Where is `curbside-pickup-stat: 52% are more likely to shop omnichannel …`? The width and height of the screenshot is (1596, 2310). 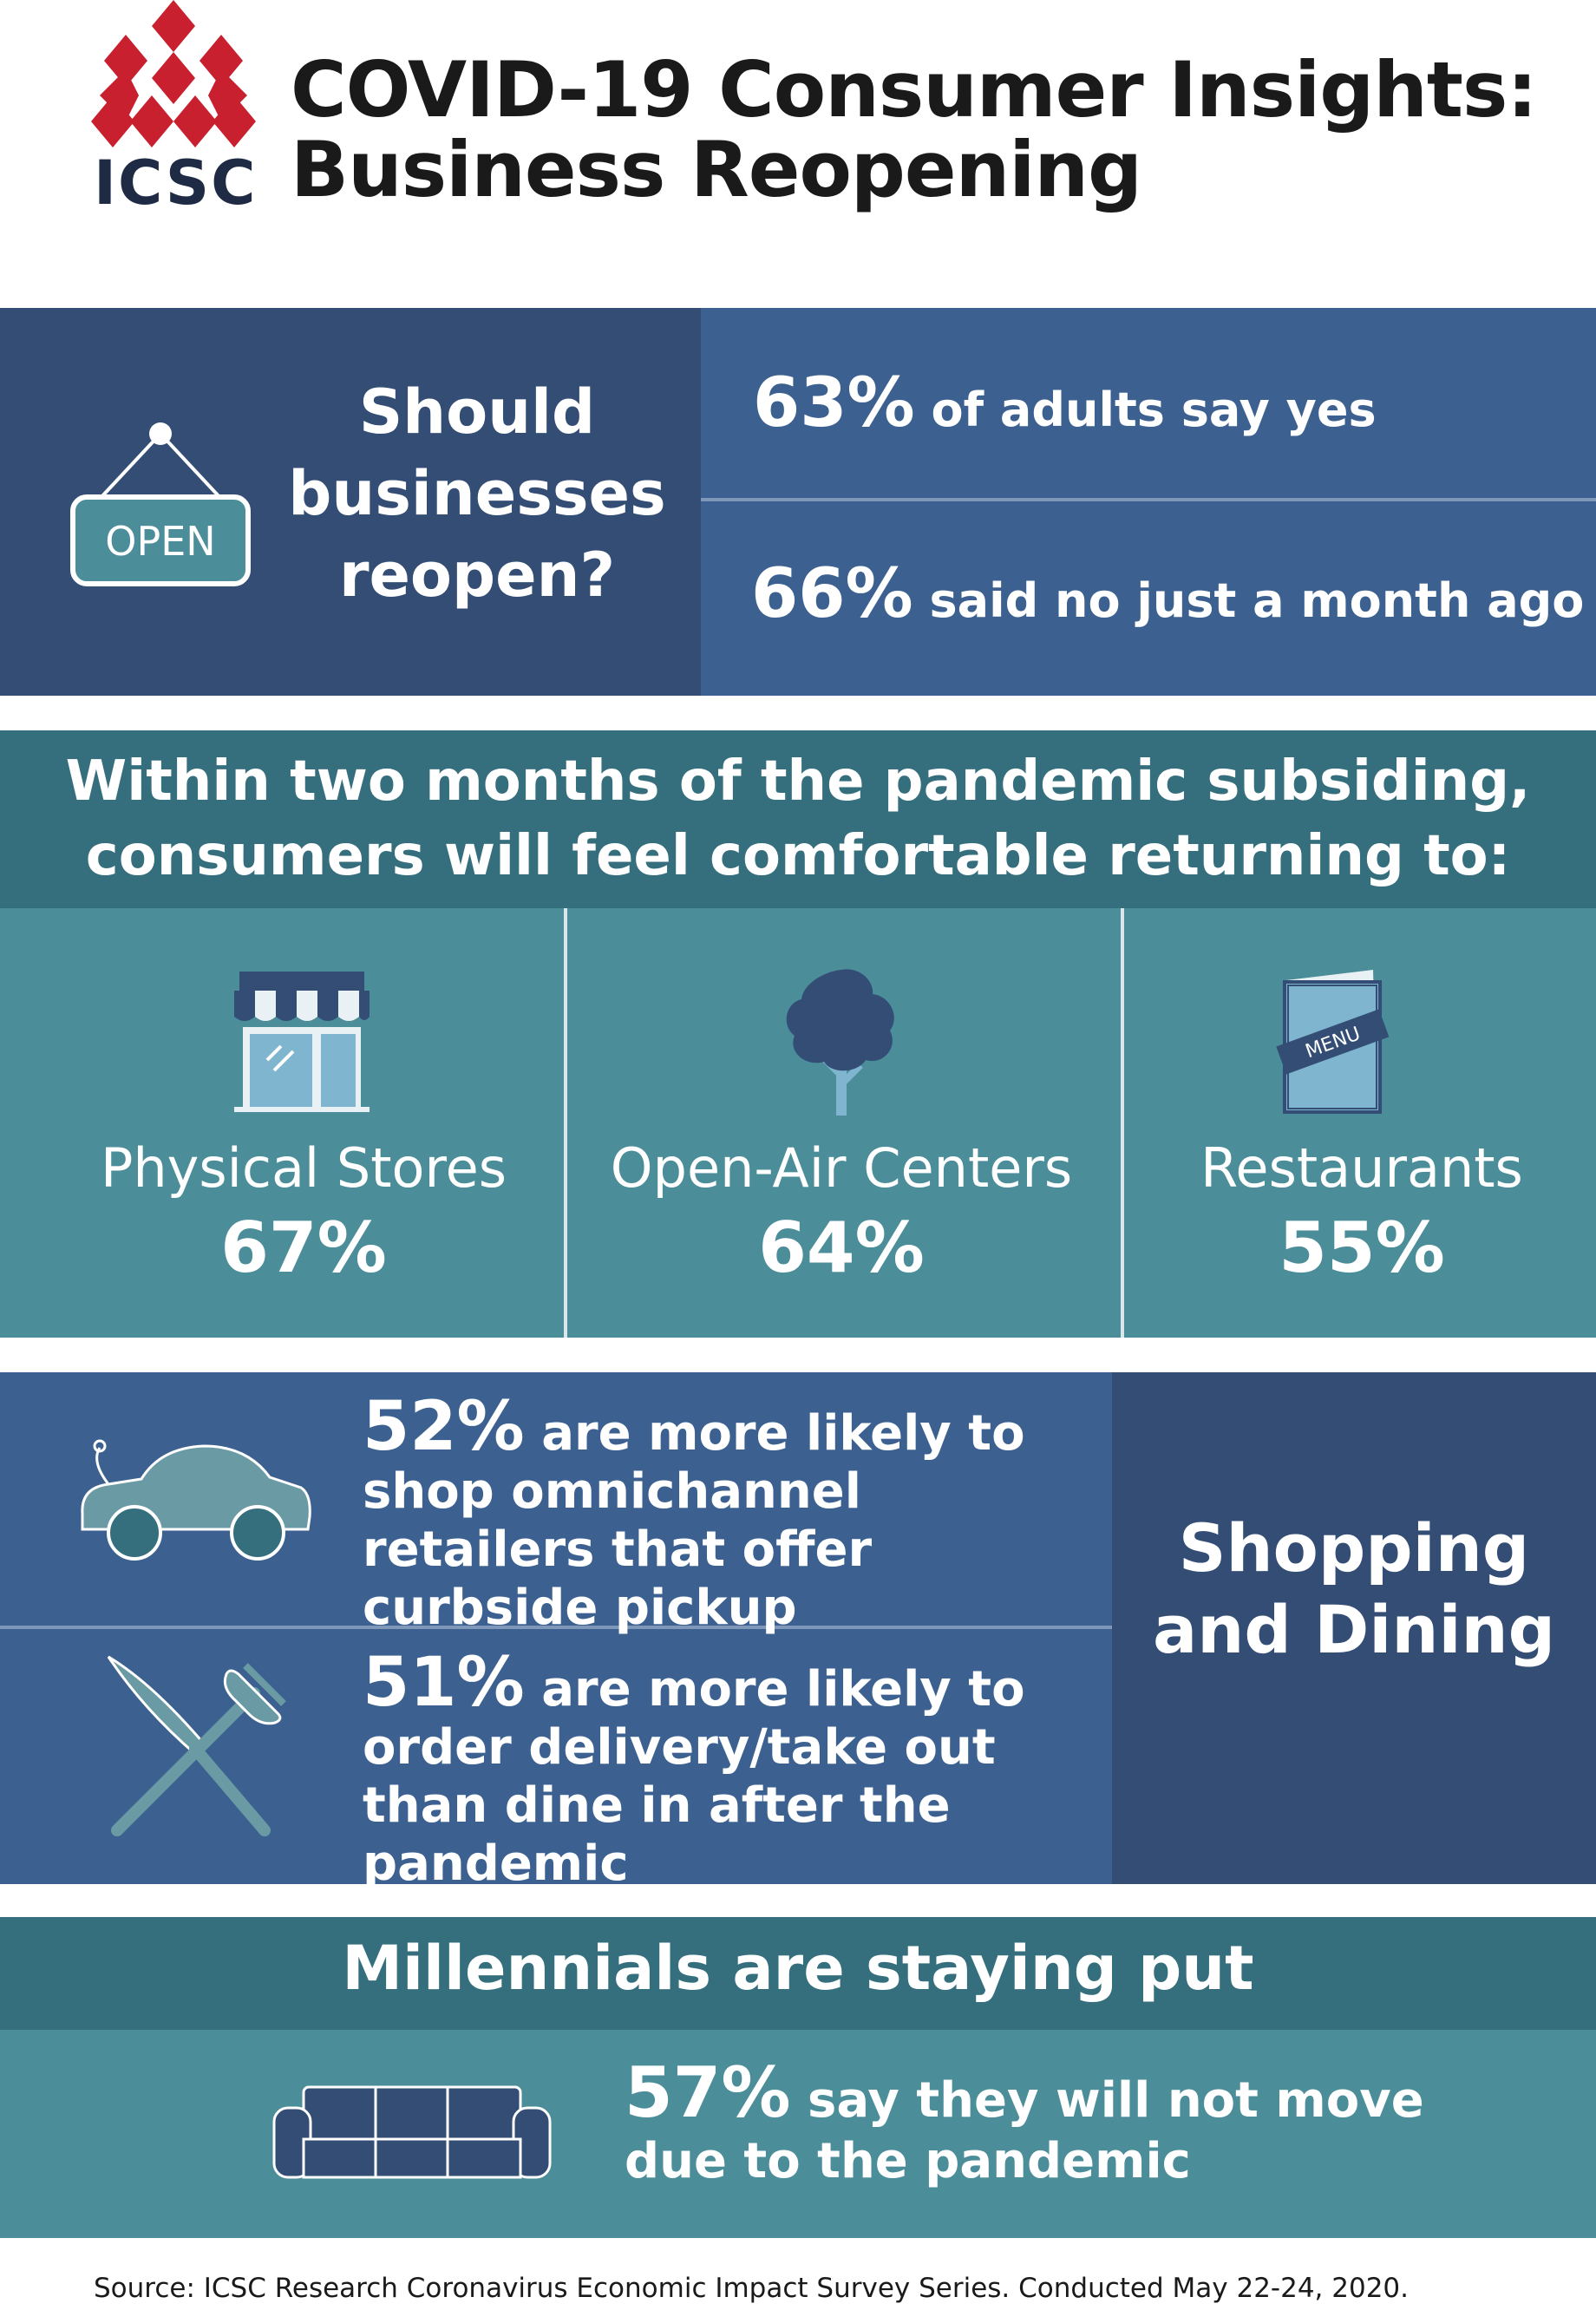
curbside-pickup-stat: 52% are more likely to shop omnichannel … is located at coordinates (727, 1515).